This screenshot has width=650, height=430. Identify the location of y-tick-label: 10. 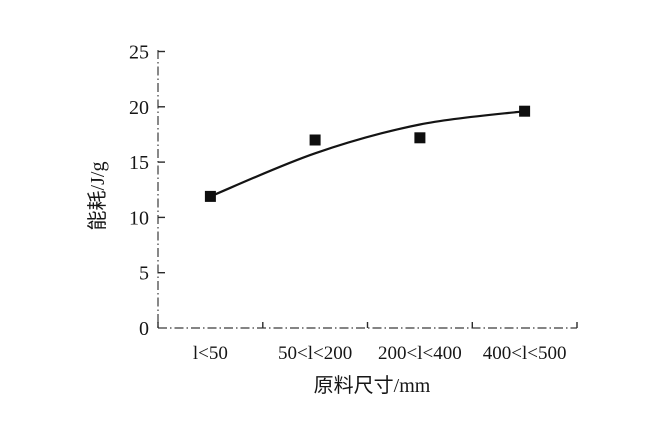
(139, 218).